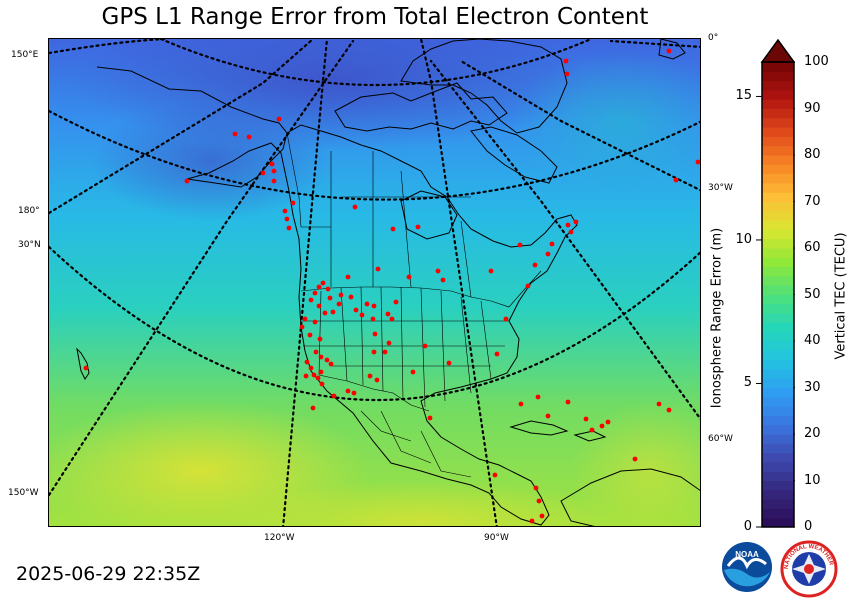 This screenshot has height=603, width=855. What do you see at coordinates (747, 383) in the screenshot?
I see `range-tick-label-1: 5` at bounding box center [747, 383].